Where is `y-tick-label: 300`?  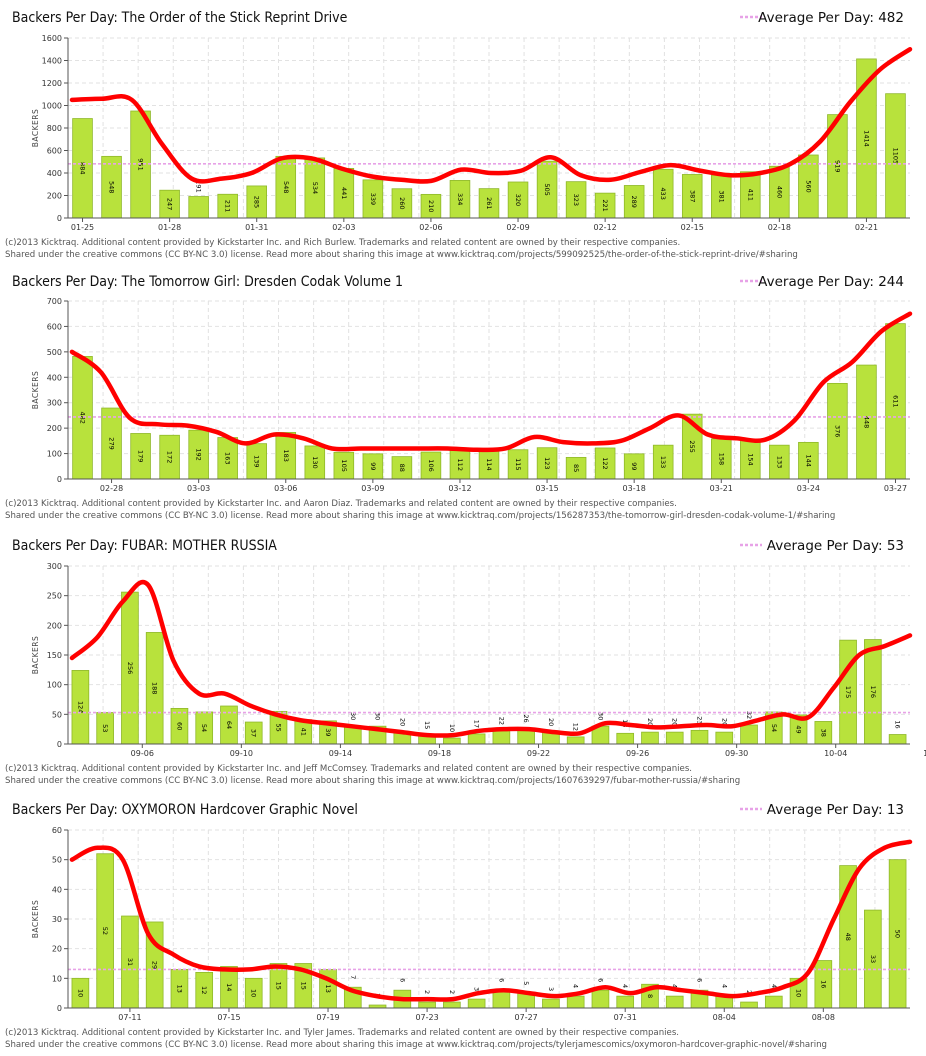 y-tick-label: 300 is located at coordinates (54, 566).